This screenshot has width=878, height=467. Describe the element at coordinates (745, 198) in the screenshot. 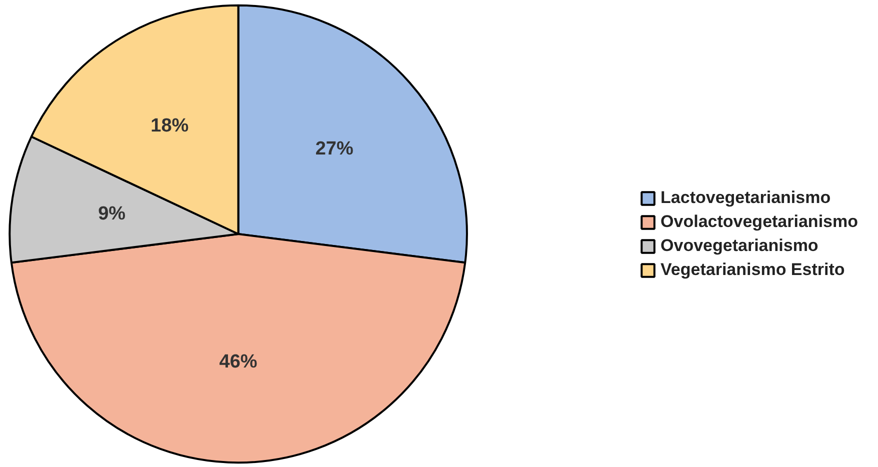

I see `legend-label: Lactovegetarianismo` at that location.